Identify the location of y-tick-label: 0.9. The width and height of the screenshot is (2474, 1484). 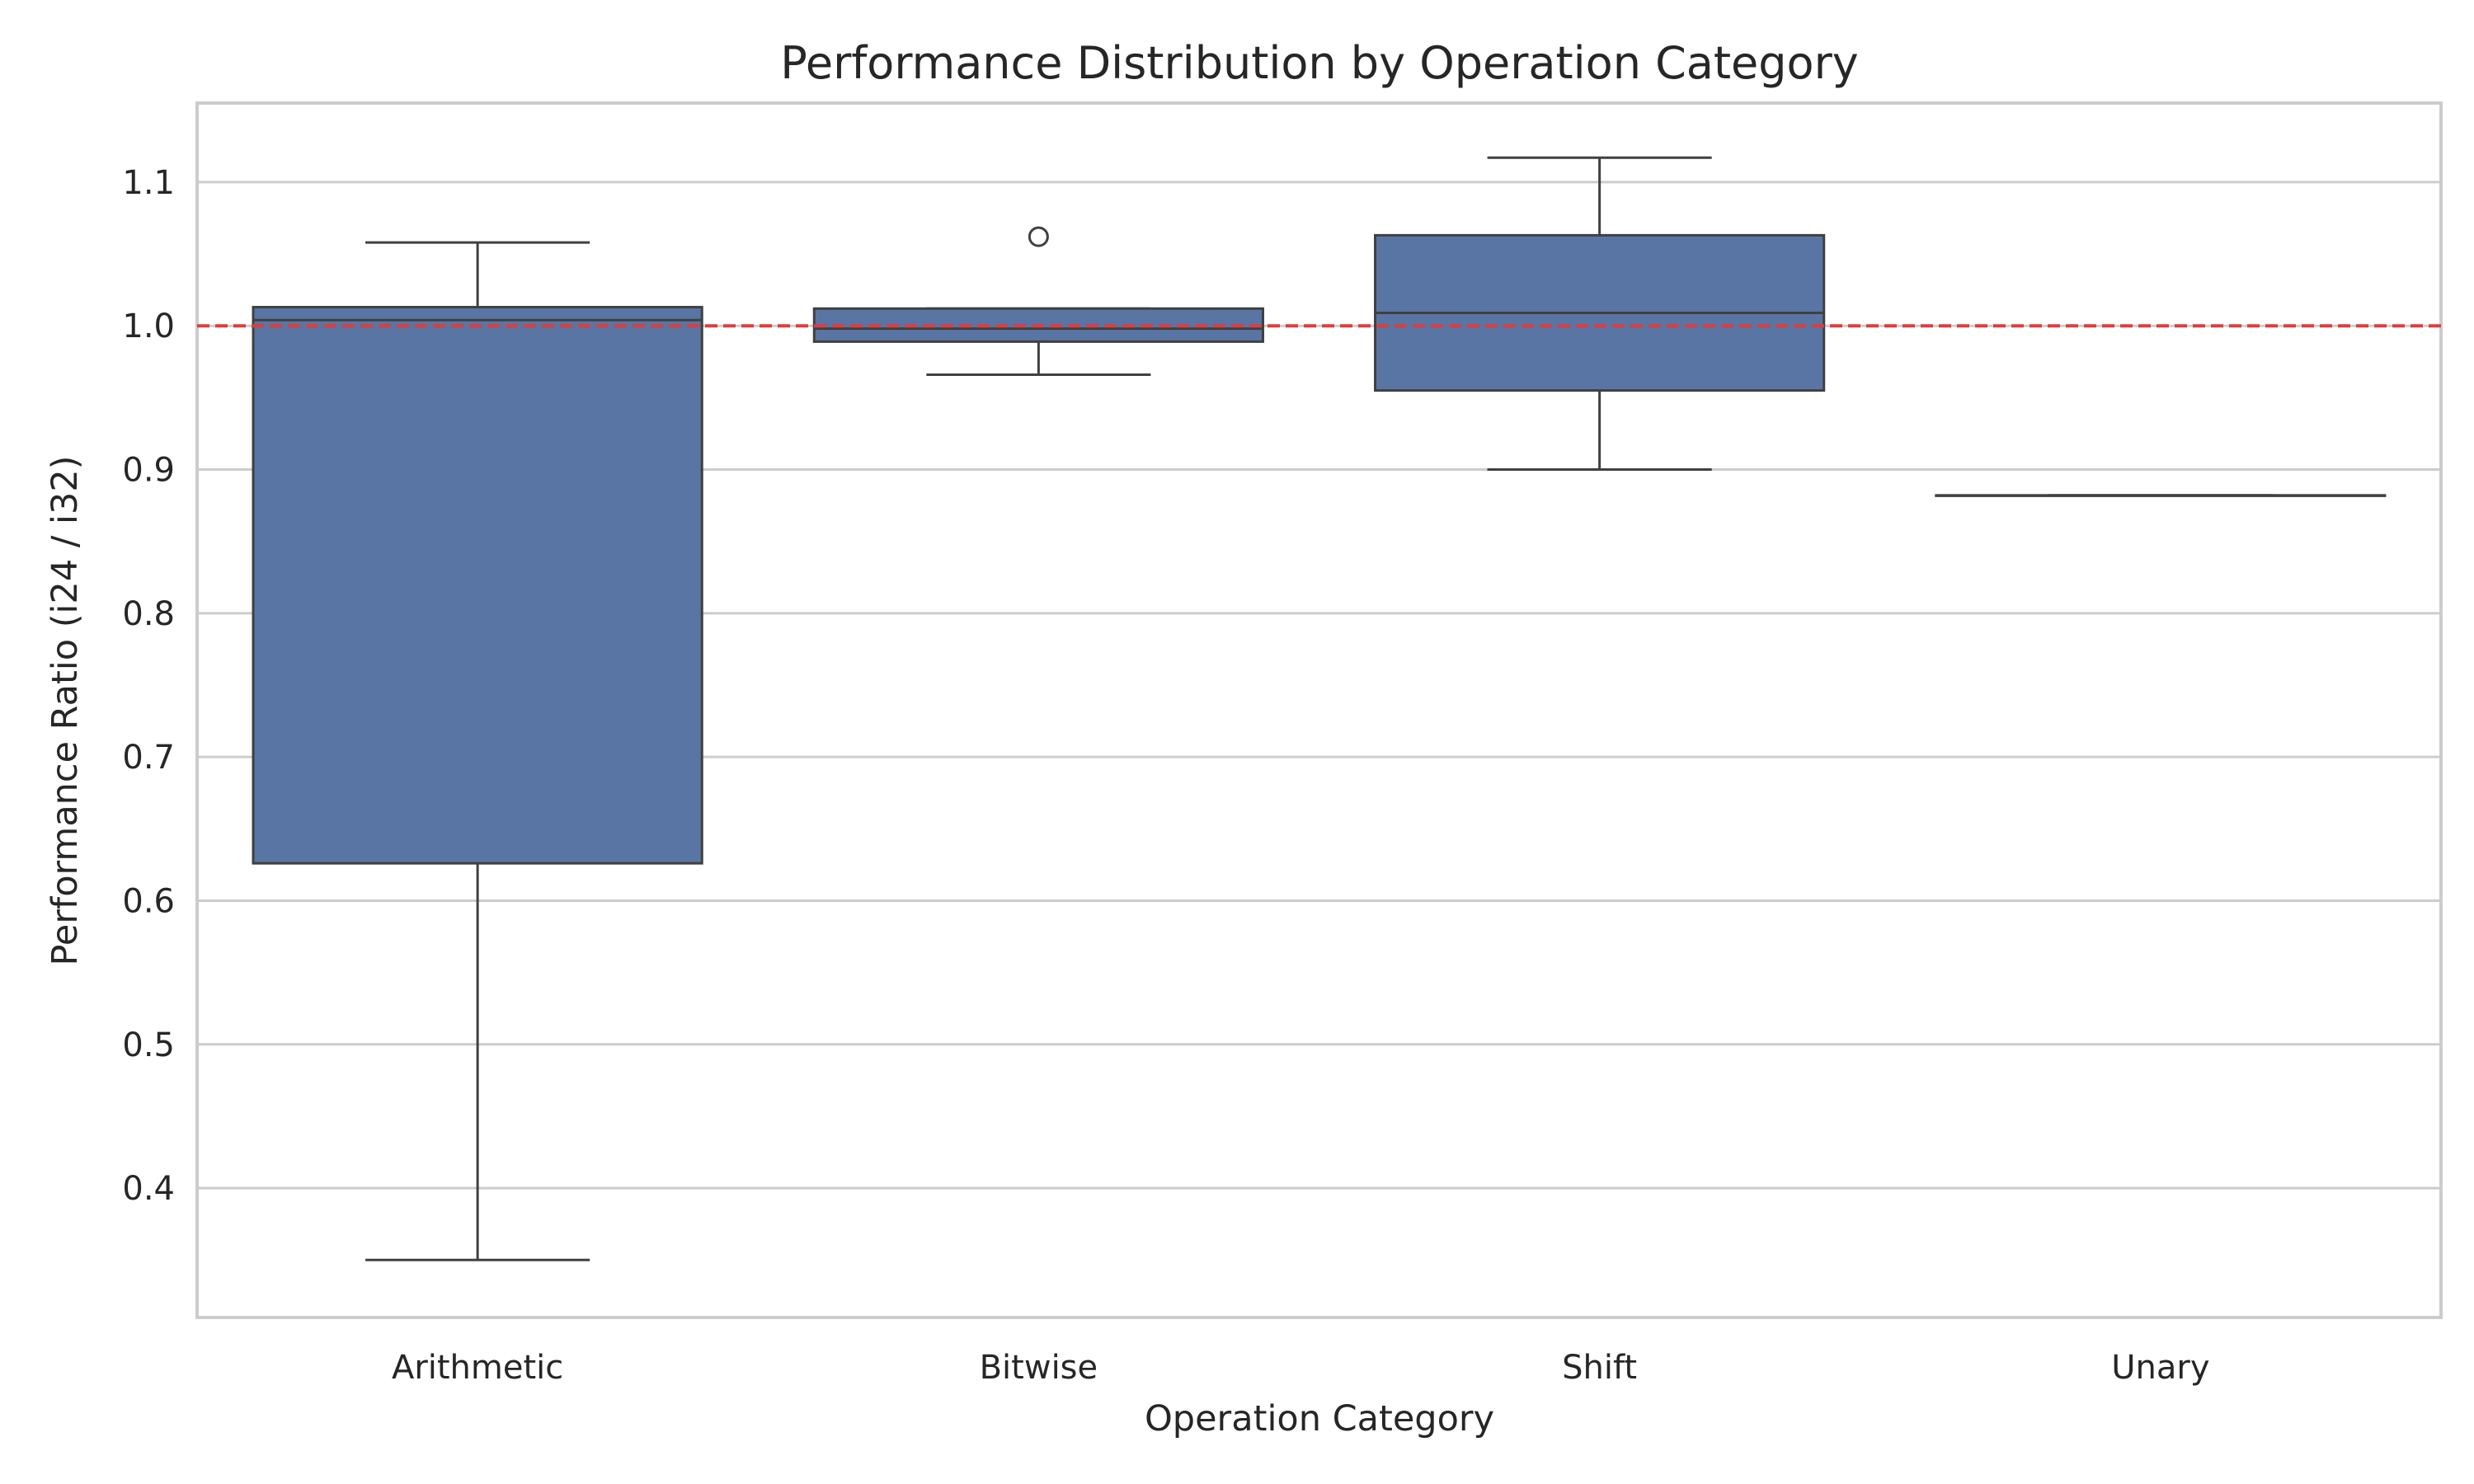
(148, 471).